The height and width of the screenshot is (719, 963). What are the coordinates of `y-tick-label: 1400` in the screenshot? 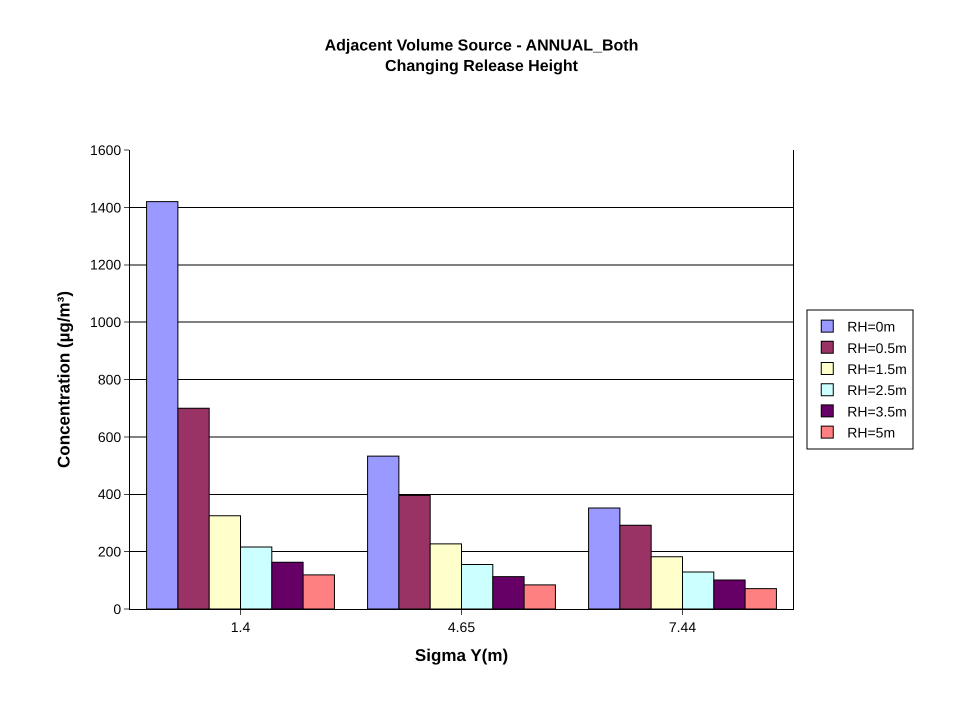 It's located at (106, 207).